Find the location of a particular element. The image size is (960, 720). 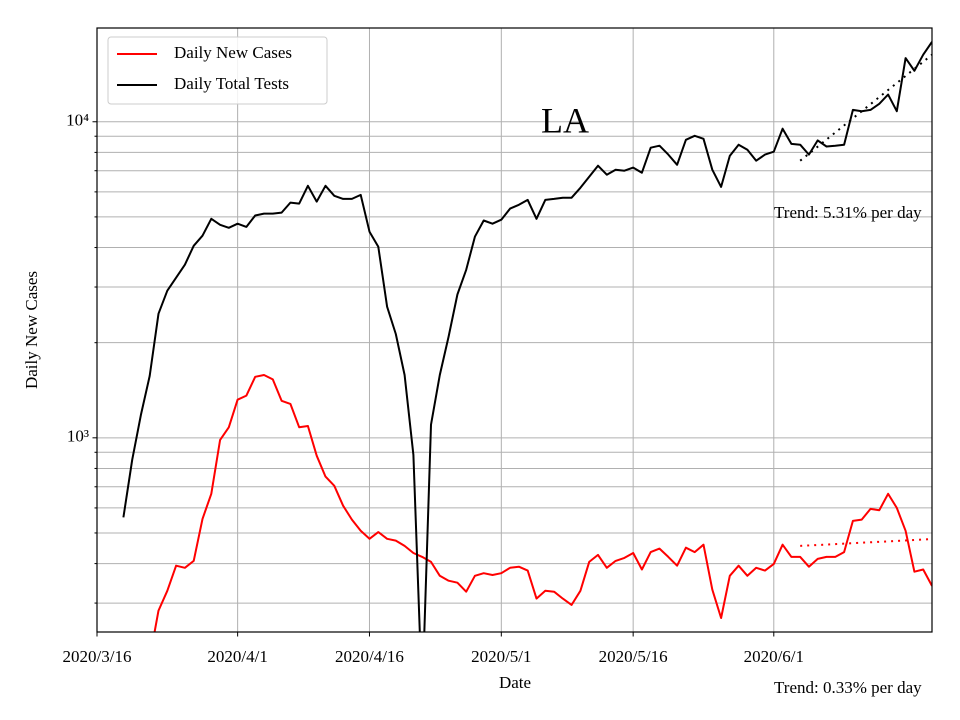

x-tick-label: 2020/5/16 is located at coordinates (633, 656).